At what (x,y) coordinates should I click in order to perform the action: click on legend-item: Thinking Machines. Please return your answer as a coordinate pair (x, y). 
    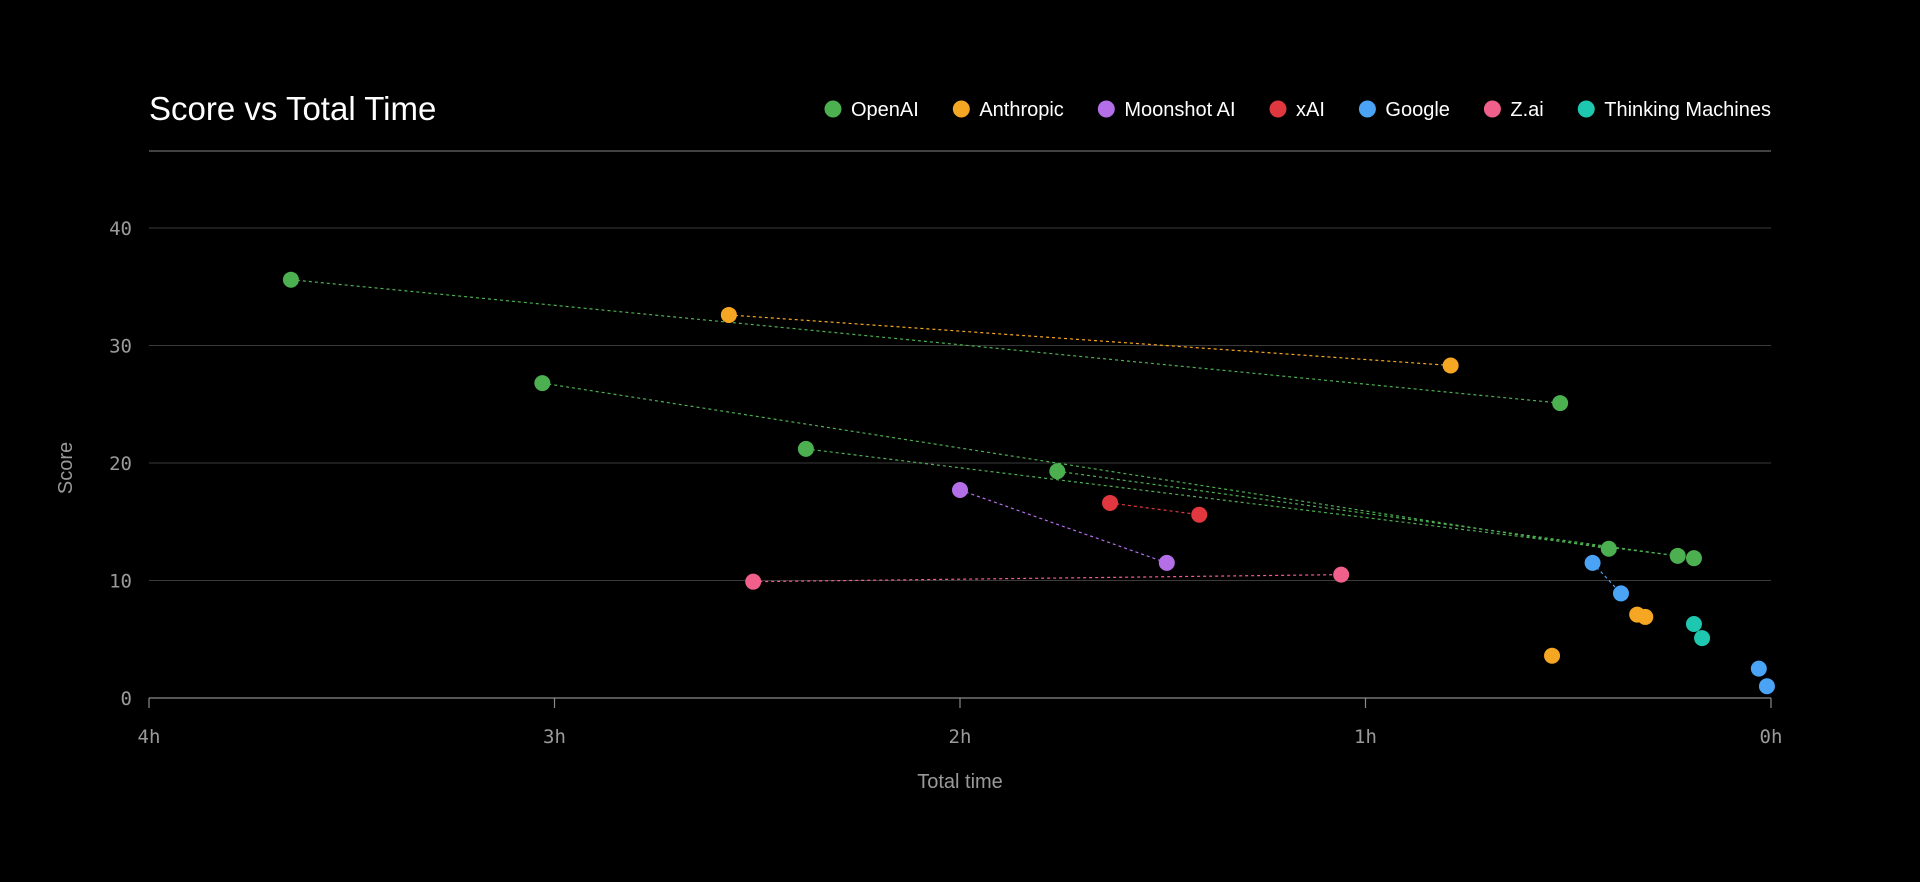
    Looking at the image, I should click on (1674, 110).